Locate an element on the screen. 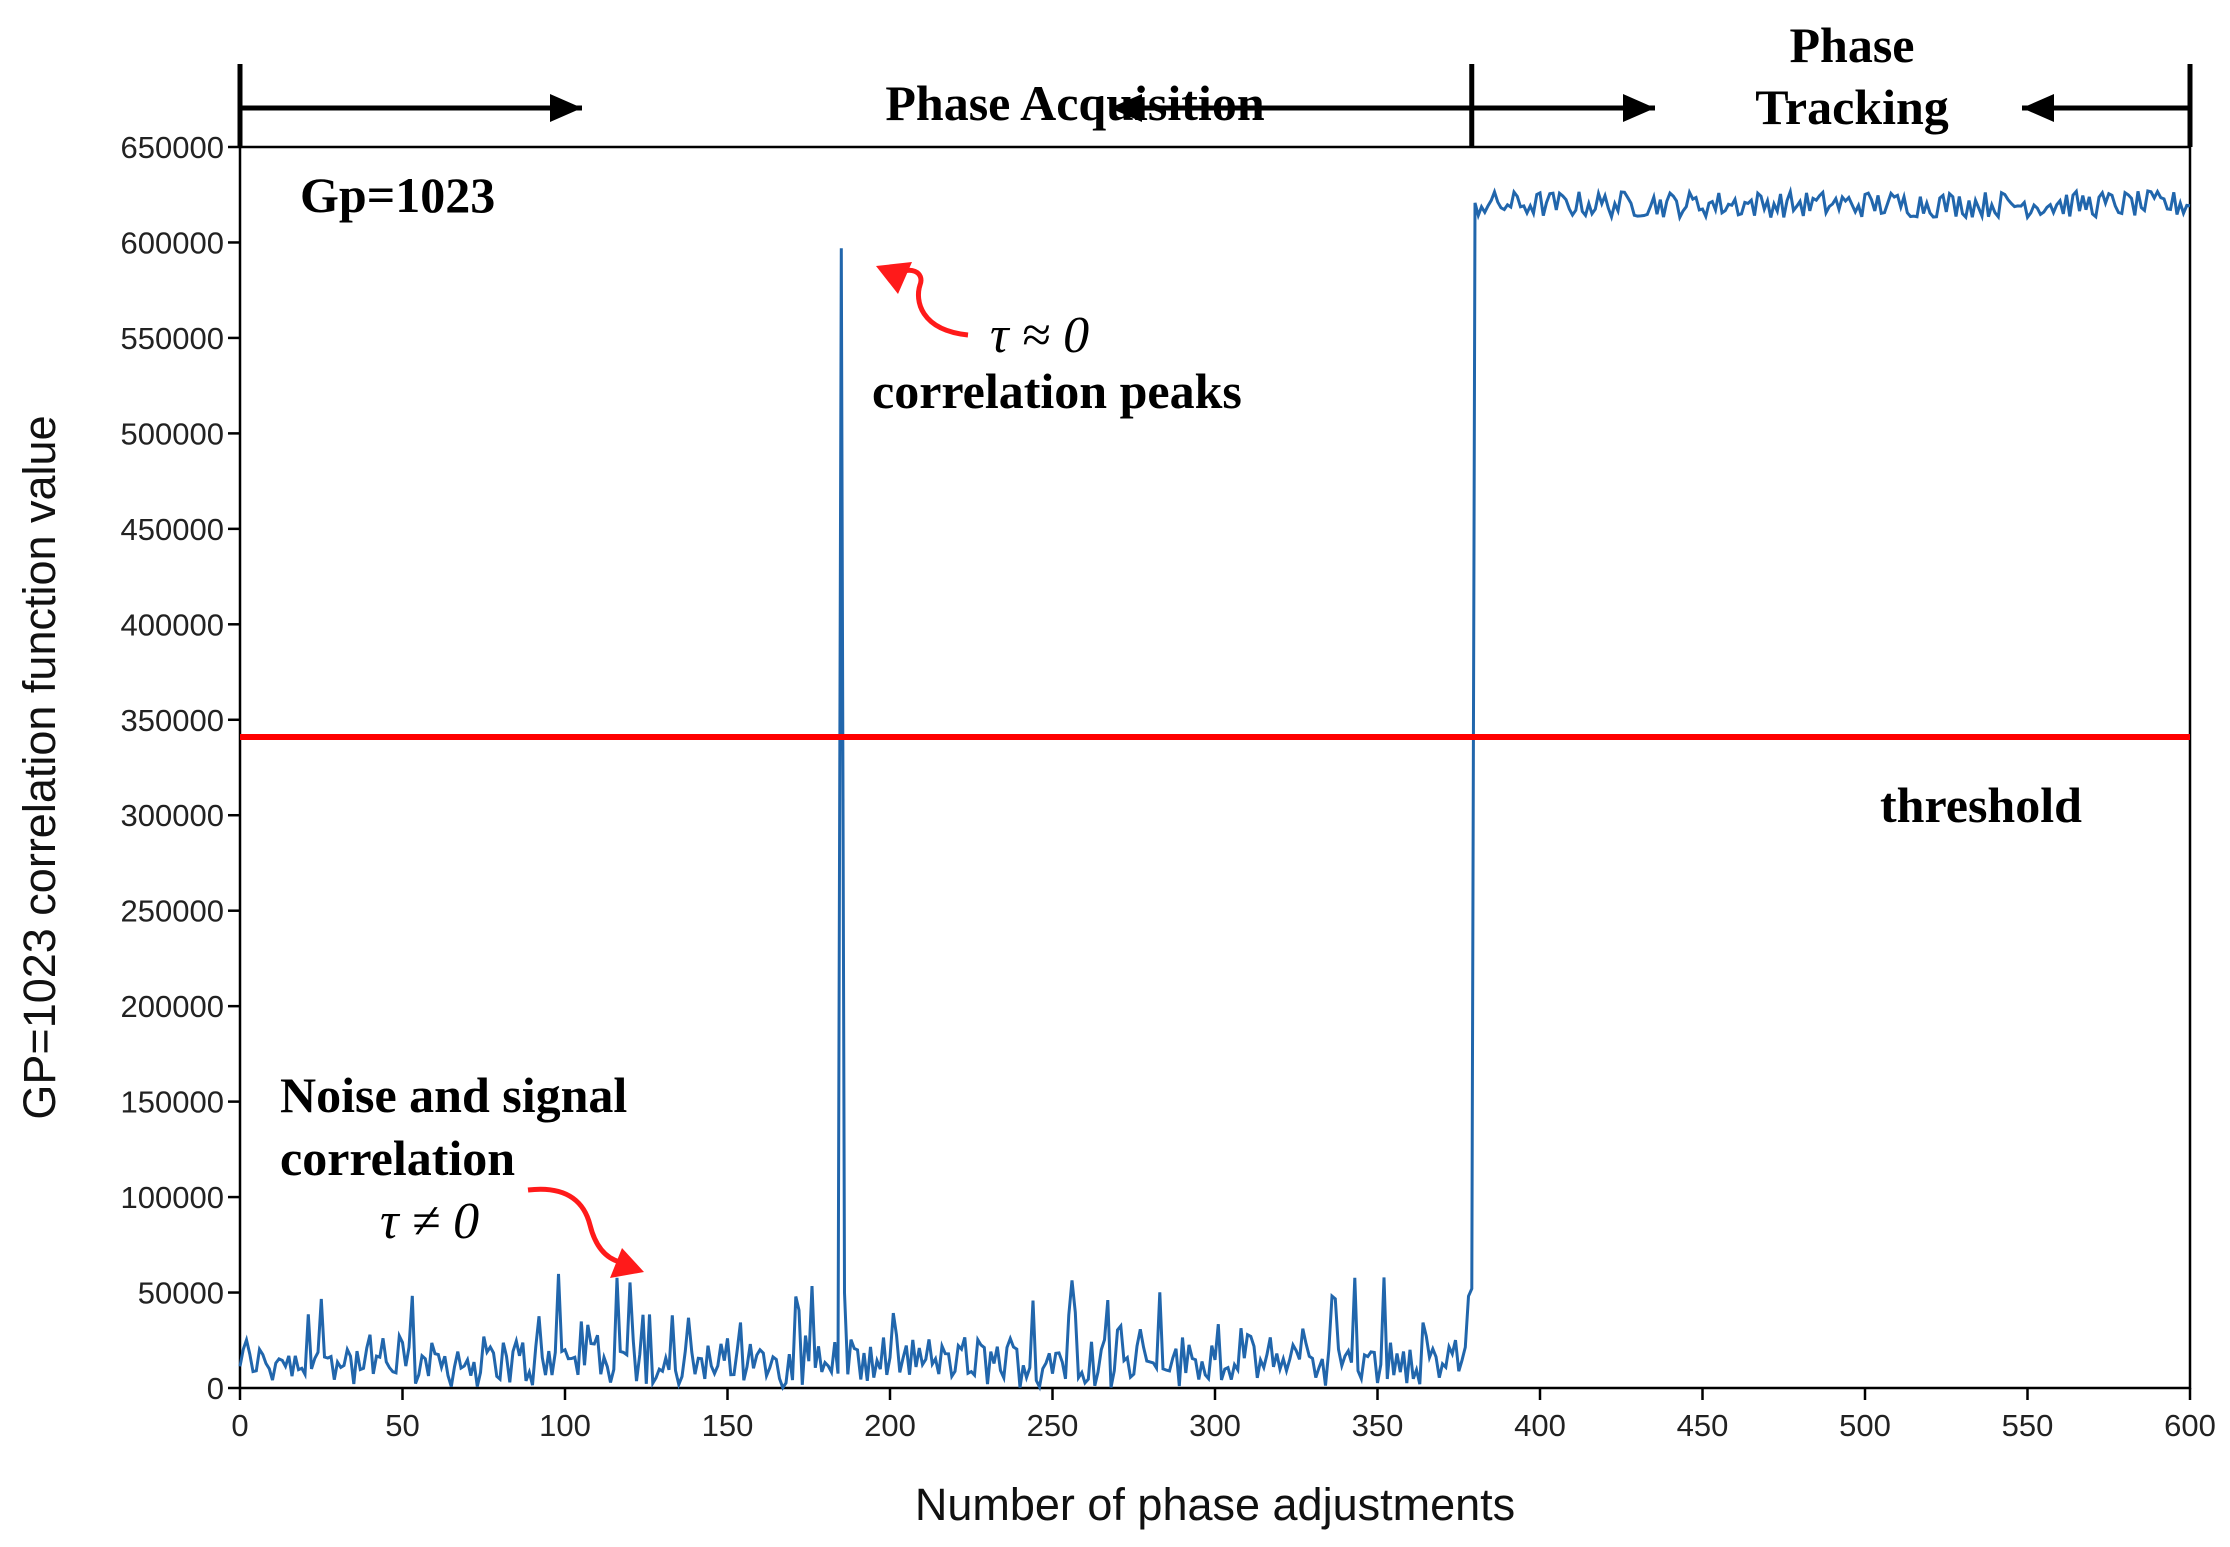 The height and width of the screenshot is (1547, 2230). peak-red-arrowhead is located at coordinates (894, 278).